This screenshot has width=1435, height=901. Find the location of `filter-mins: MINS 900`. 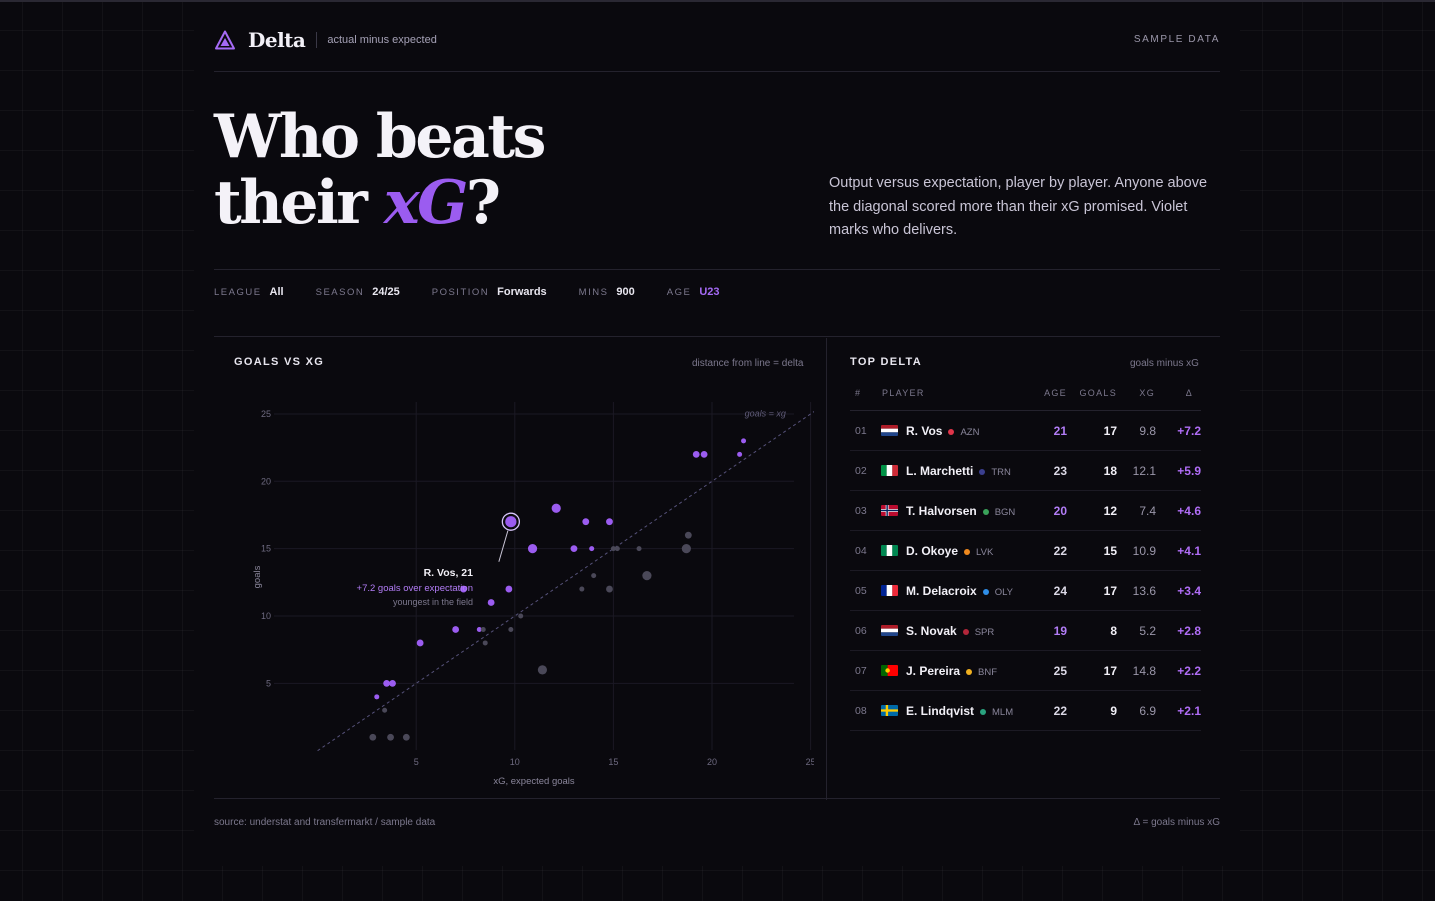

filter-mins: MINS 900 is located at coordinates (607, 292).